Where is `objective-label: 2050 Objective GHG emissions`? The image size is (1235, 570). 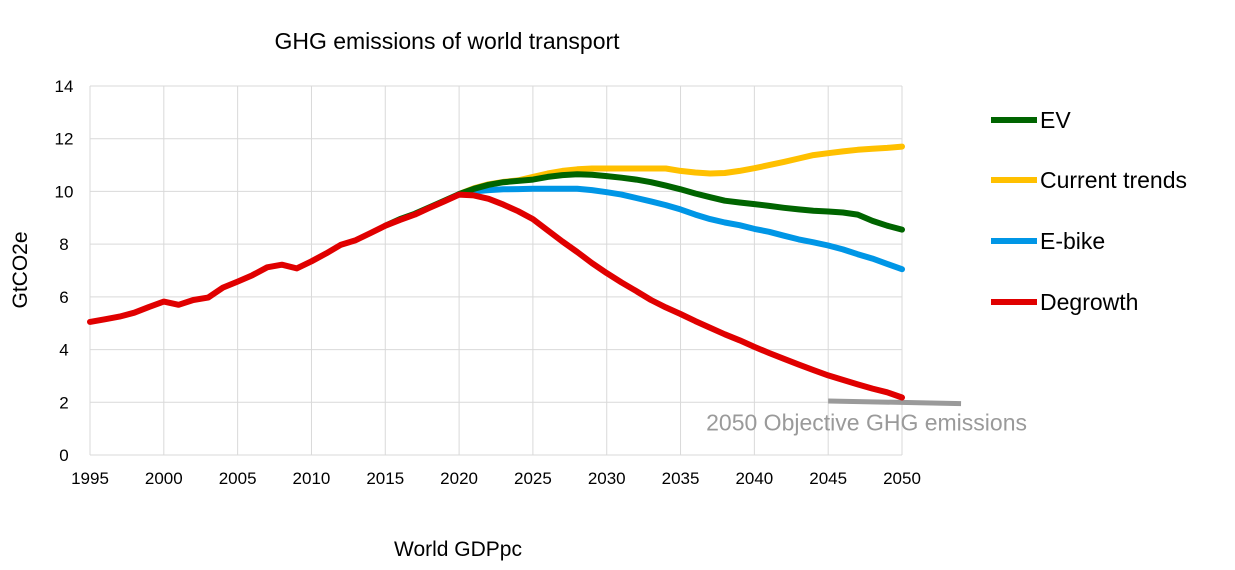 objective-label: 2050 Objective GHG emissions is located at coordinates (866, 422).